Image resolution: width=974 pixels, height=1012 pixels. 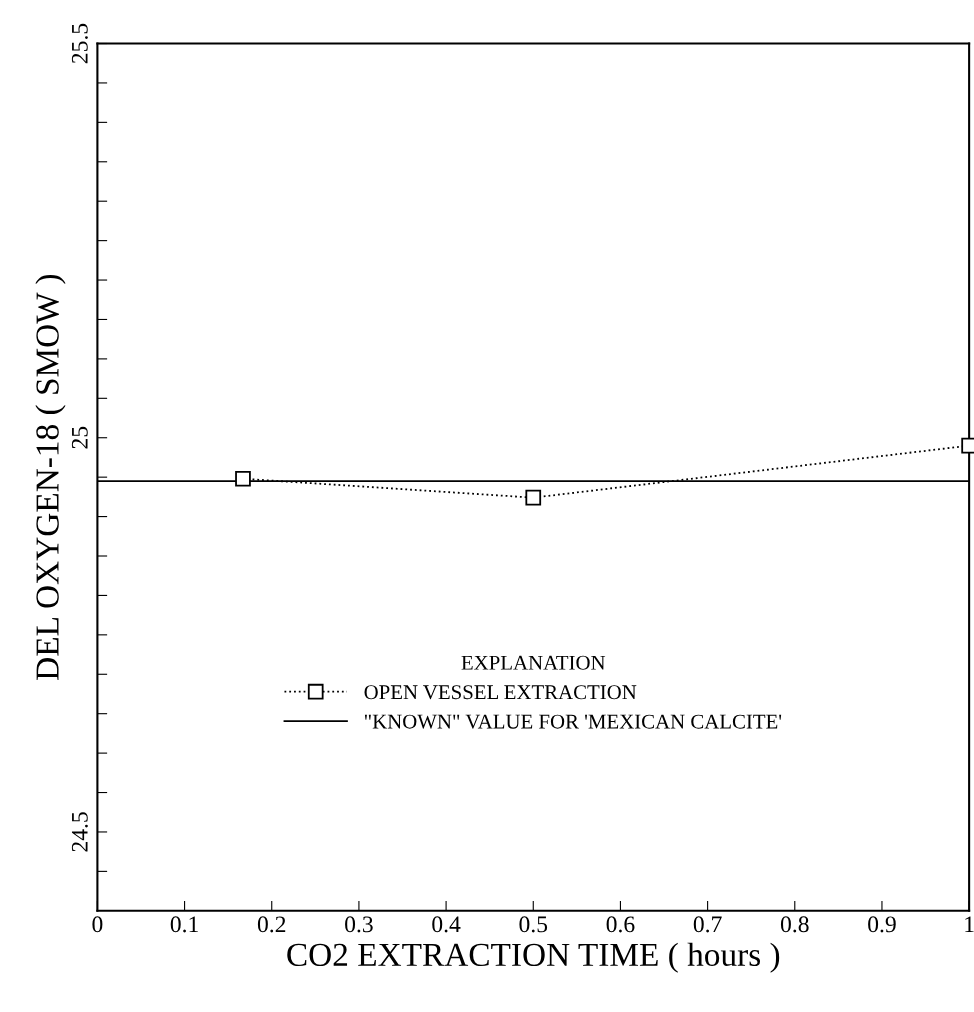 I want to click on x-axis-title: CO2 EXTRACTION TIME ( hours ), so click(x=533, y=957).